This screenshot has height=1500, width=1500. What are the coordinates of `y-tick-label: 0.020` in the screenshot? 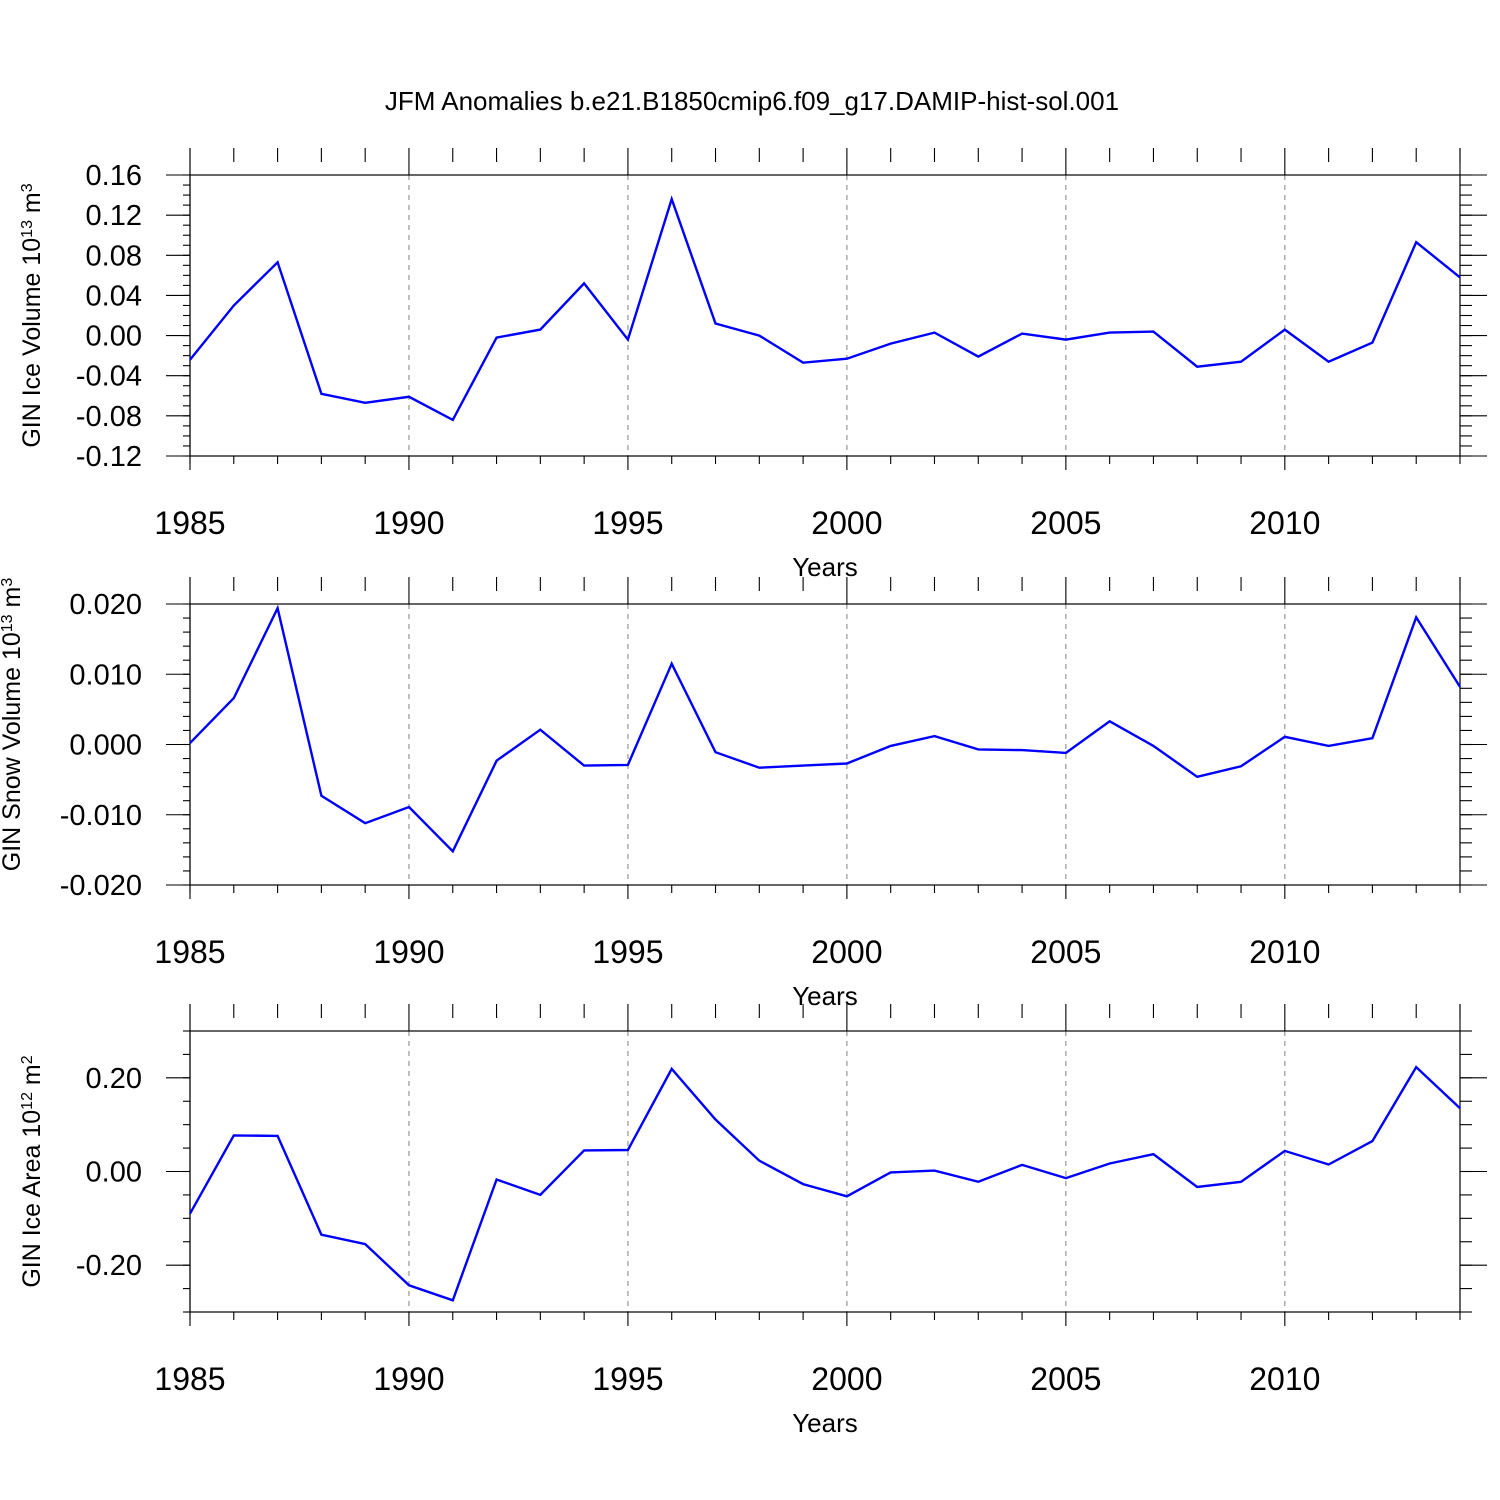 It's located at (105, 605).